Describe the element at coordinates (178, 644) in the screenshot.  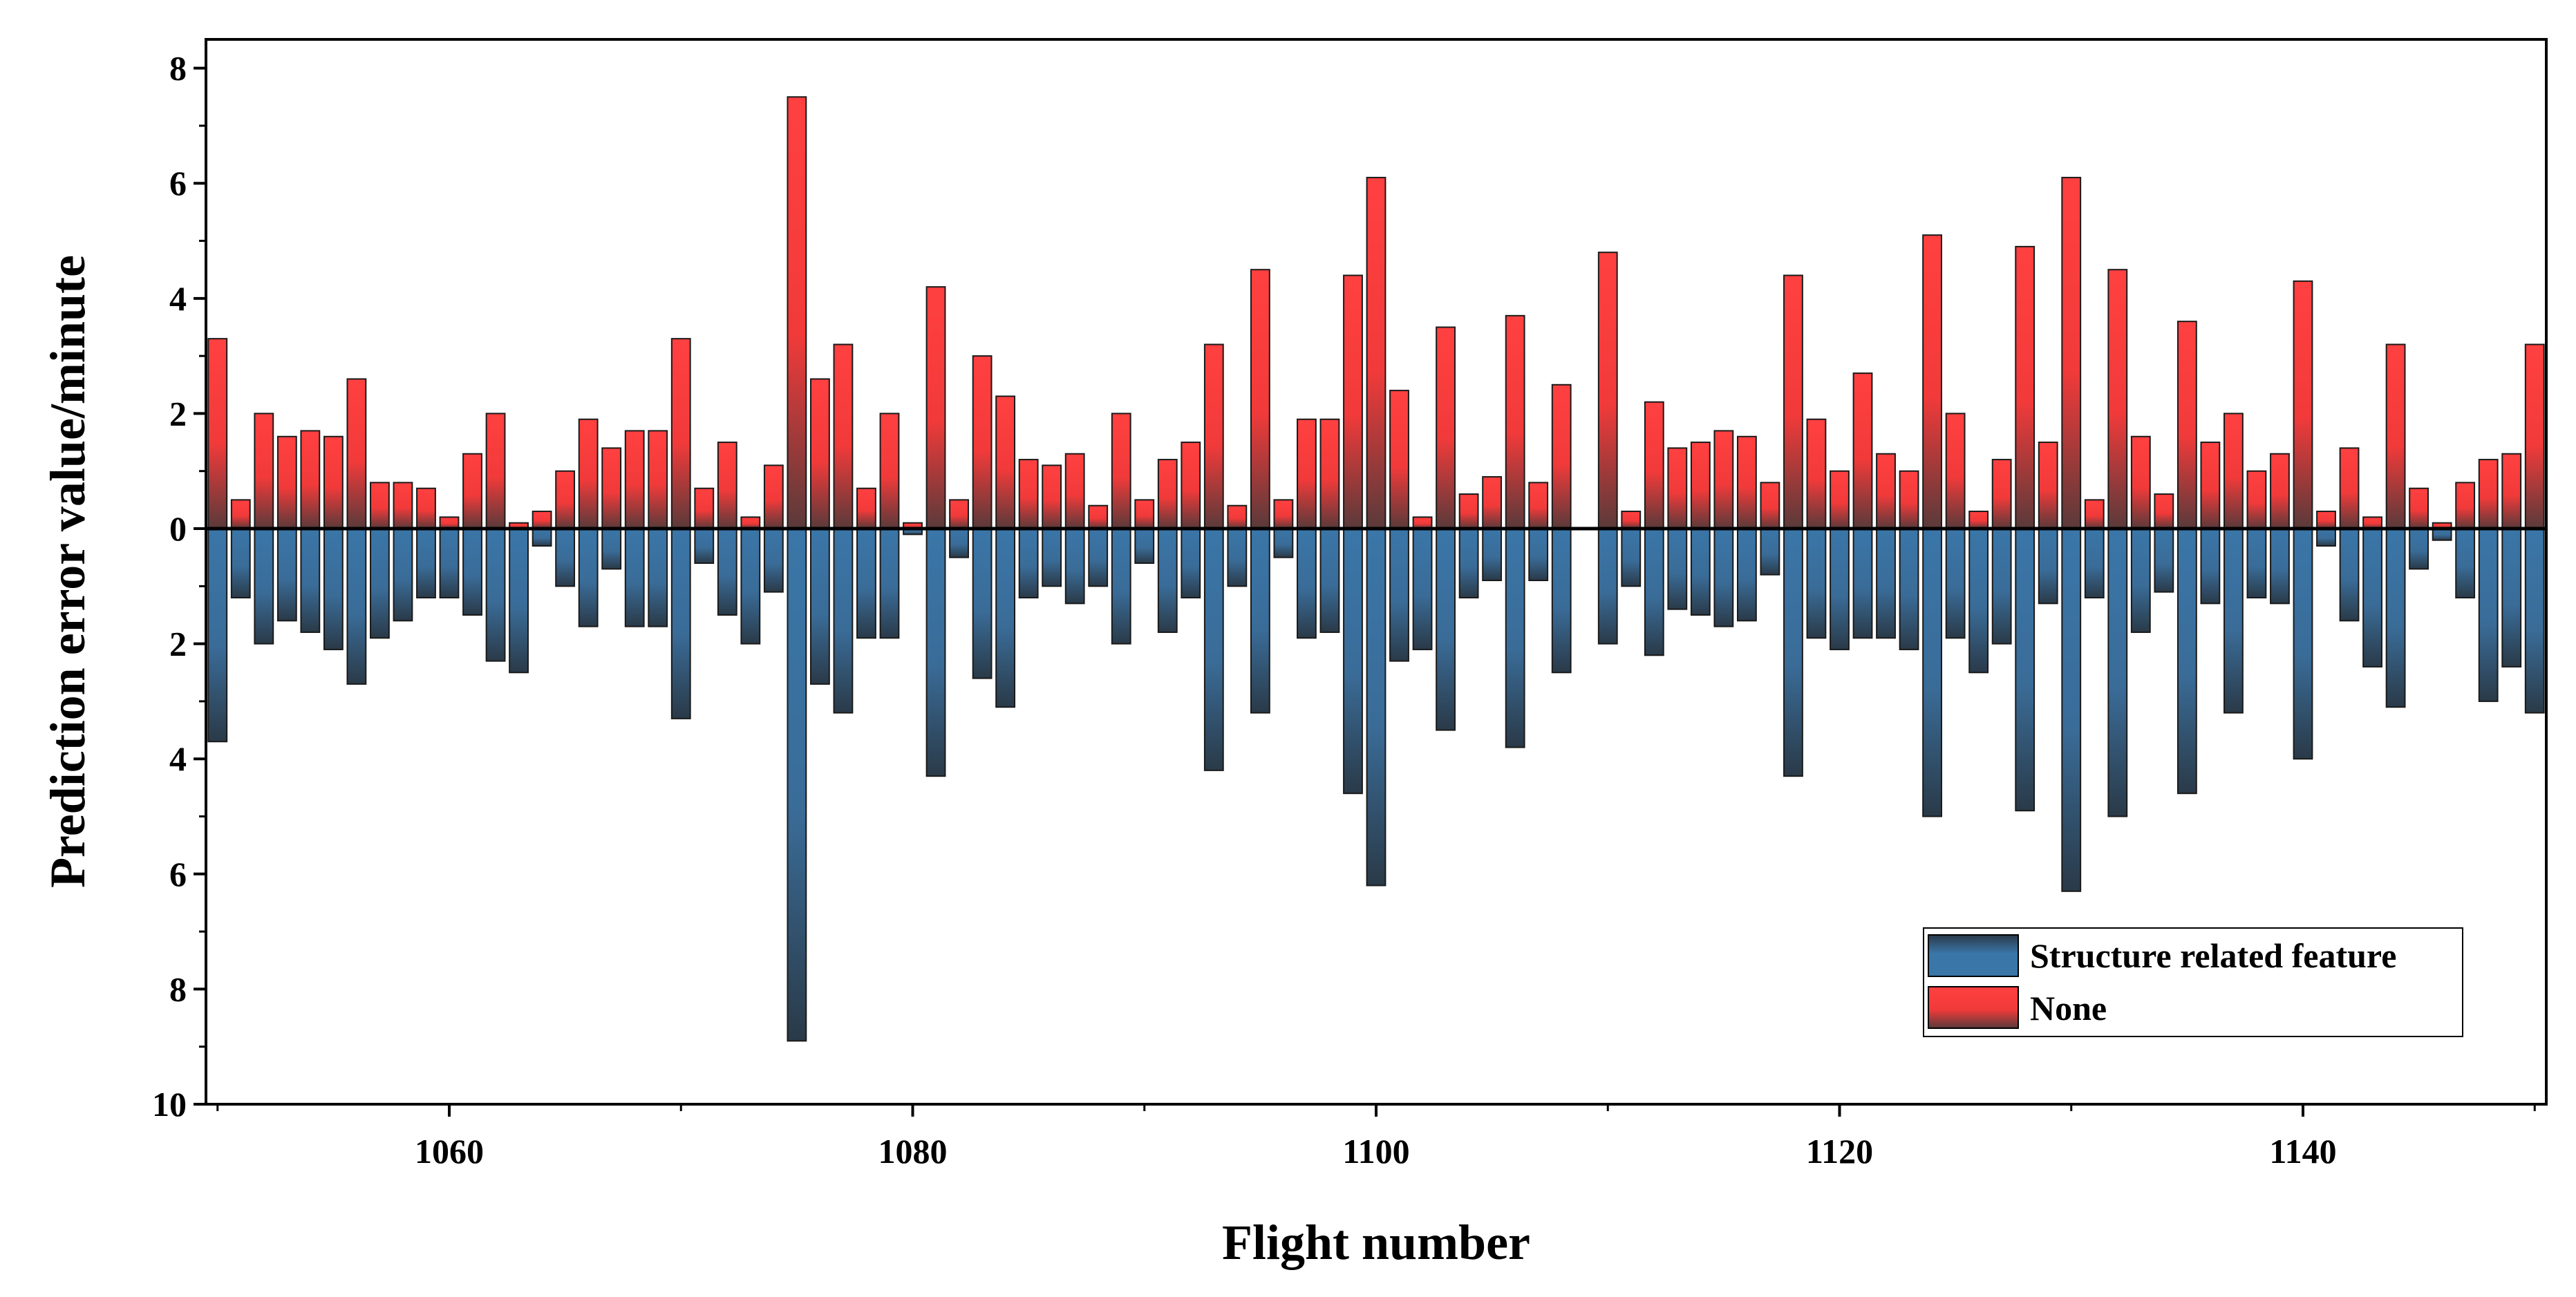
I see `y-tick-label: 2` at that location.